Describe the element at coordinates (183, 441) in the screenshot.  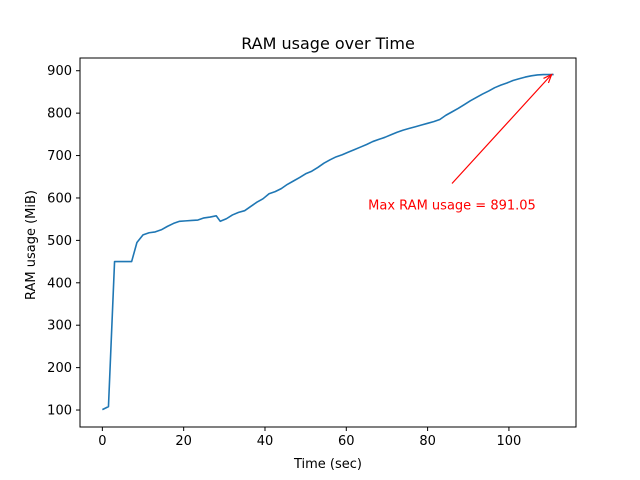
I see `x-tick-label: 20` at that location.